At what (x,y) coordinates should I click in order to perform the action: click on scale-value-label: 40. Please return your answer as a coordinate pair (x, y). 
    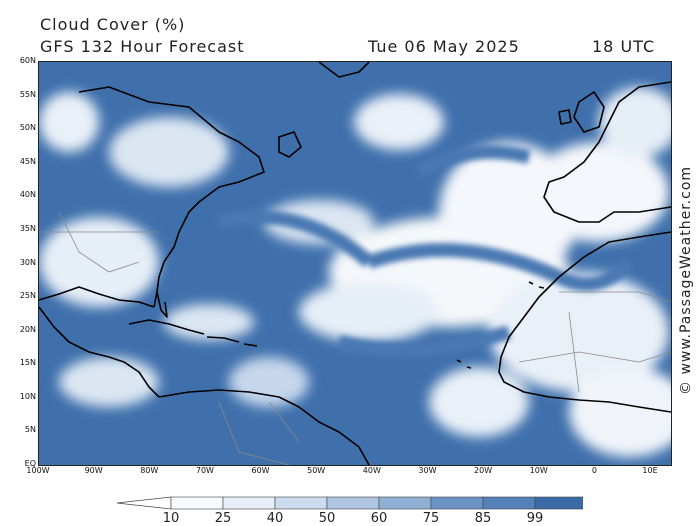
    Looking at the image, I should click on (275, 518).